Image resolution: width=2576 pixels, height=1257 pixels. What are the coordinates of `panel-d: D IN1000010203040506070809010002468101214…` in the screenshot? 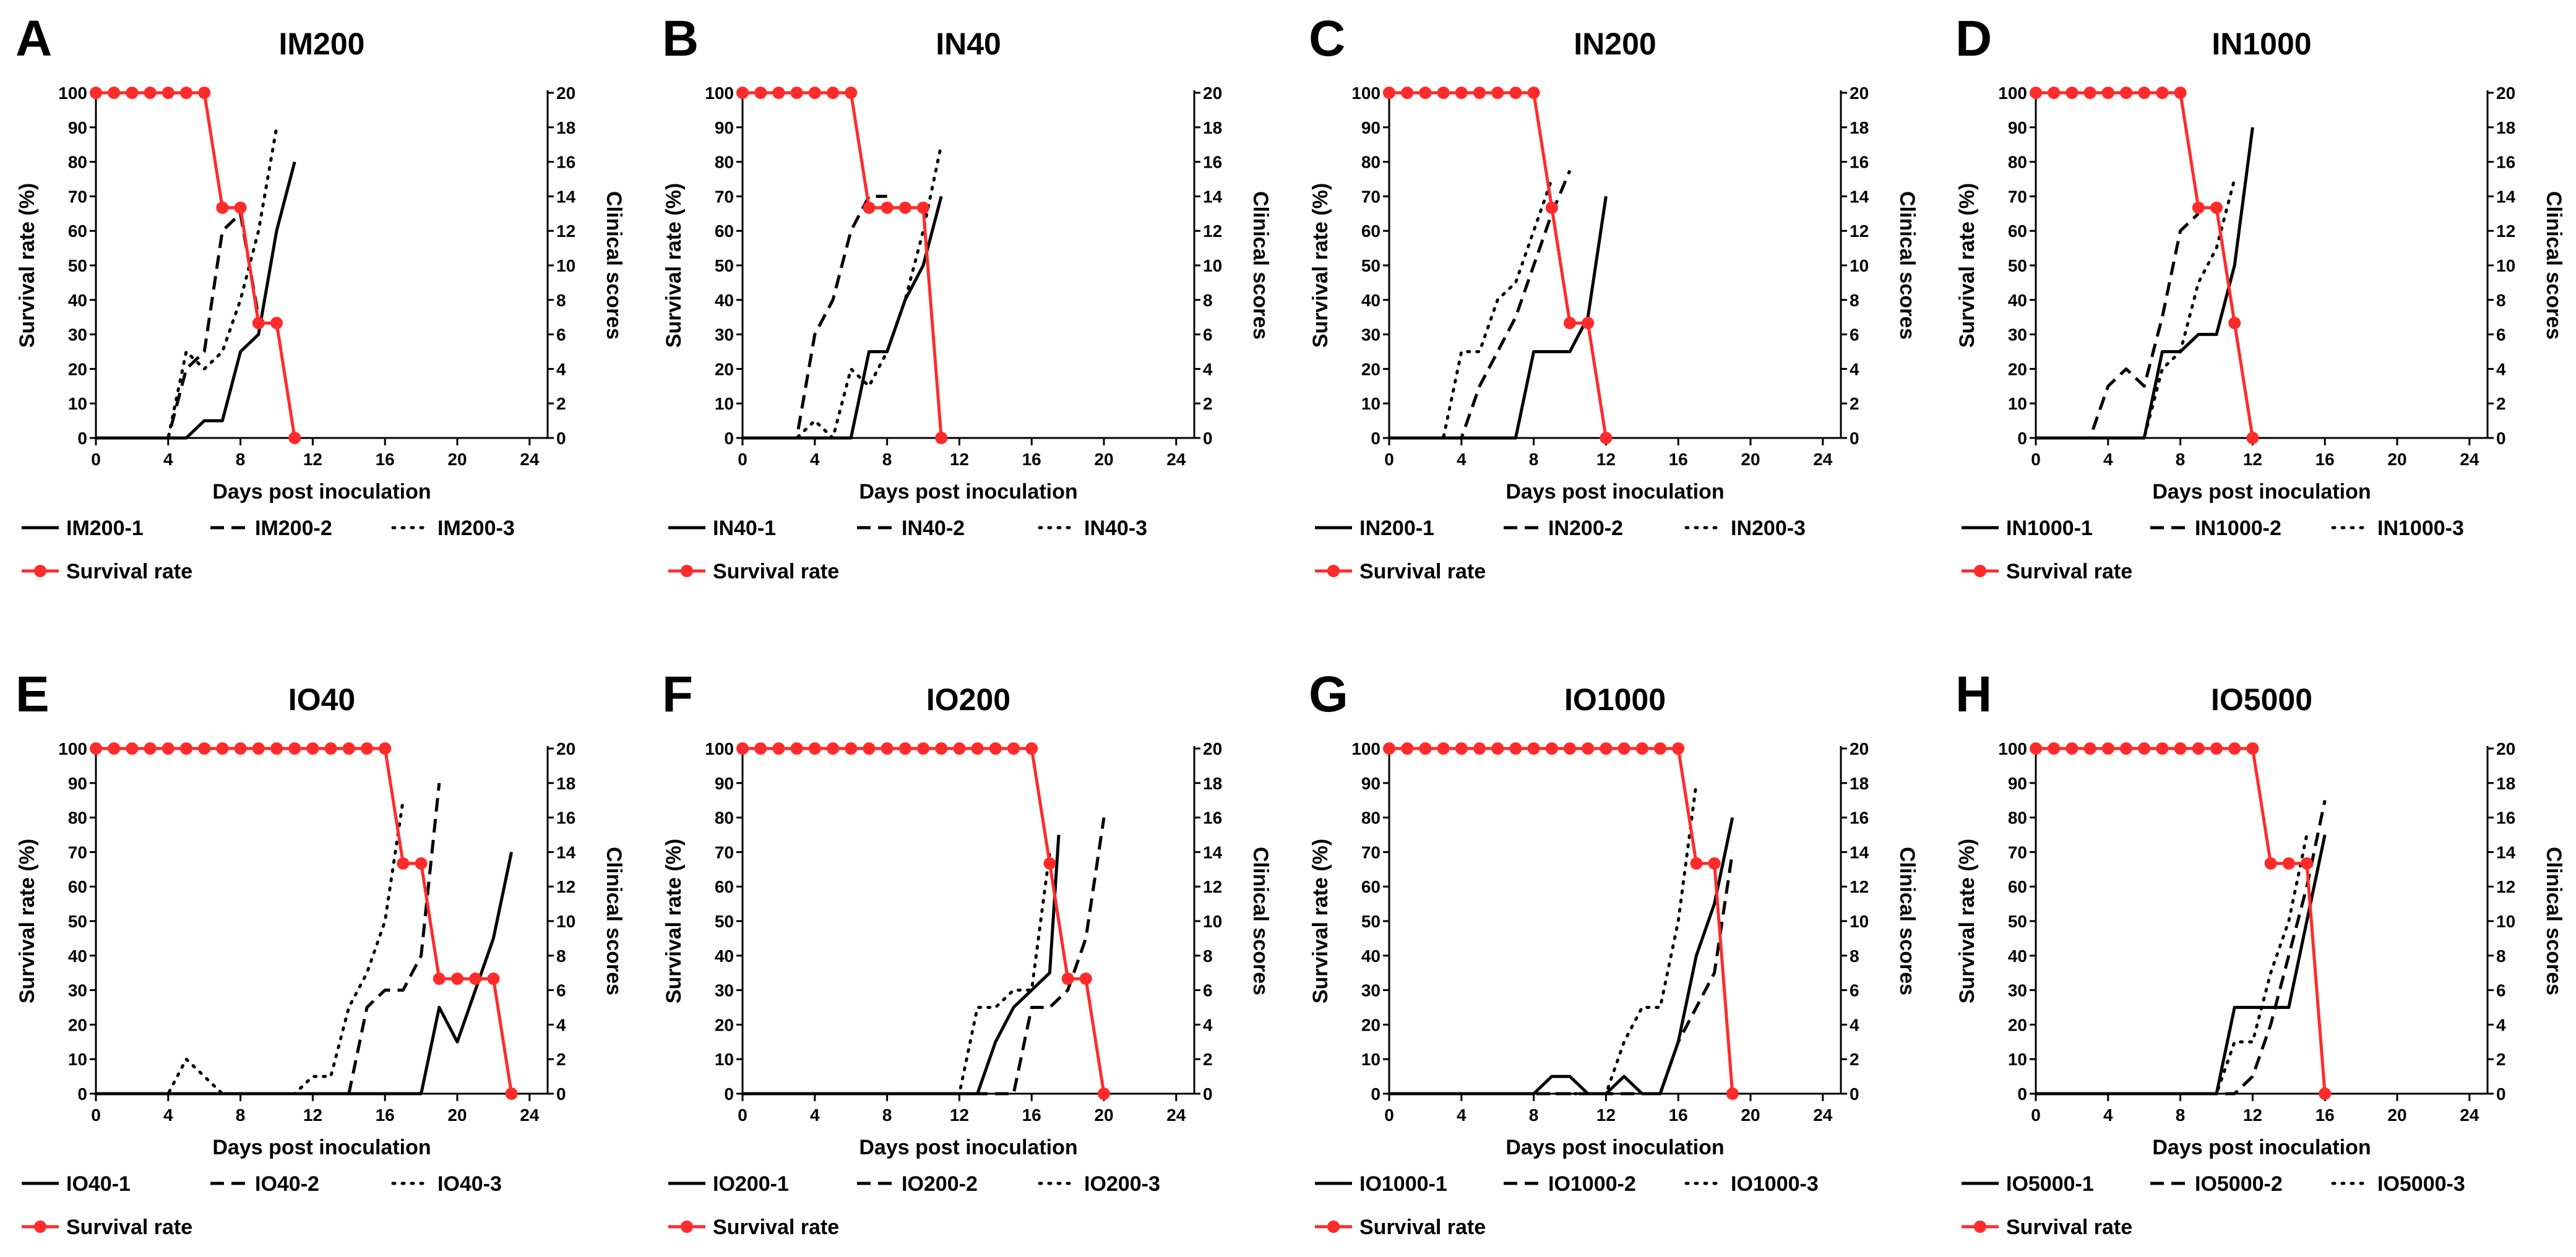 It's located at (2260, 297).